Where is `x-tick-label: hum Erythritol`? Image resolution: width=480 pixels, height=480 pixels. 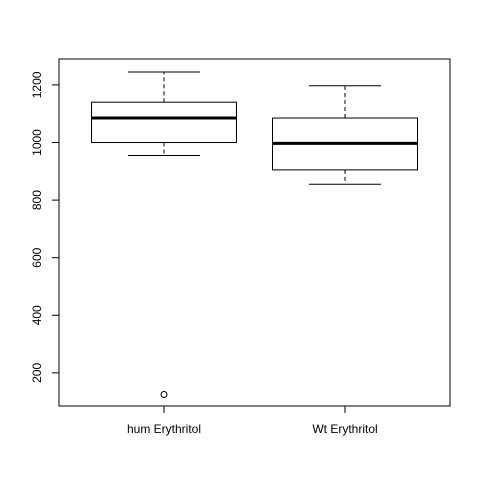 x-tick-label: hum Erythritol is located at coordinates (164, 429).